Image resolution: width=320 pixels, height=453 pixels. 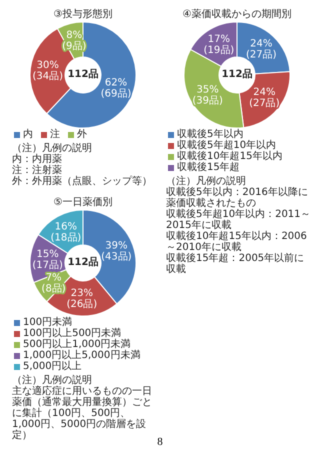 What do you see at coordinates (66, 231) in the screenshot?
I see `data-label: 16% (18品)` at bounding box center [66, 231].